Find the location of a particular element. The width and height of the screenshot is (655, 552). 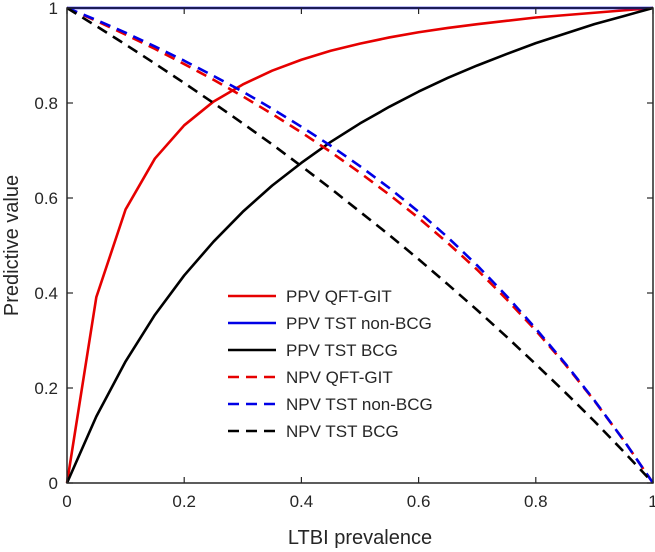

legend-label: PPV TST non-BCG is located at coordinates (359, 323).